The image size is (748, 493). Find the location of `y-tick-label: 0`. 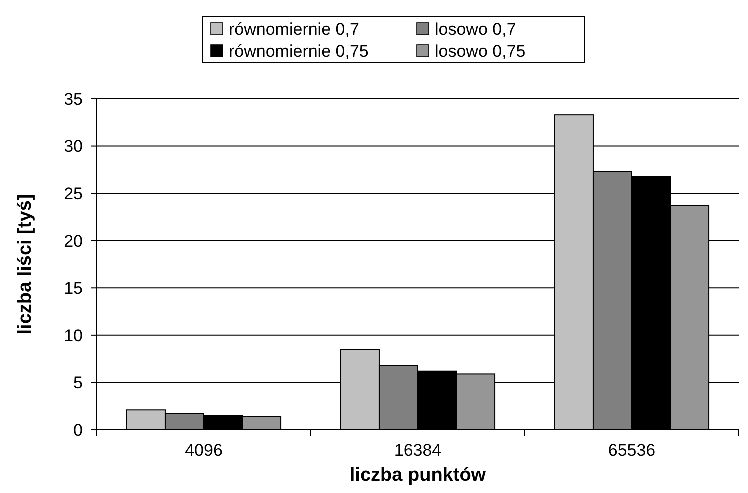

y-tick-label: 0 is located at coordinates (78, 430).